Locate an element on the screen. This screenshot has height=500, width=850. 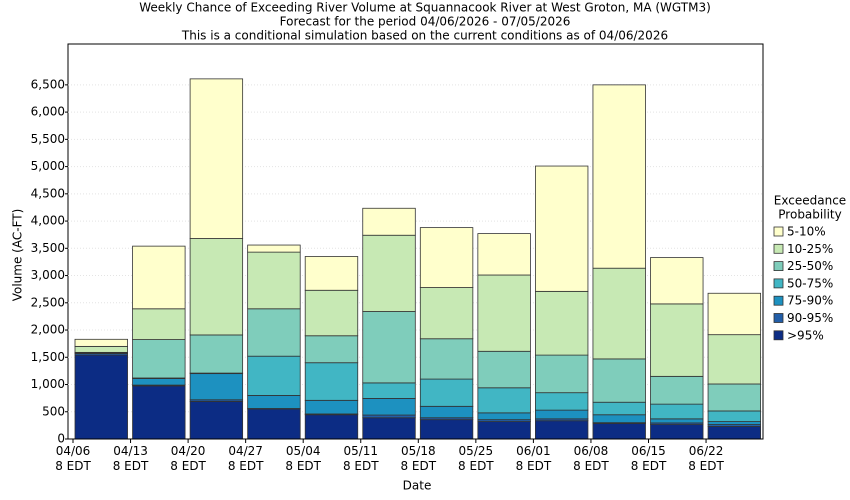
legend-label: 25-50% is located at coordinates (810, 266).